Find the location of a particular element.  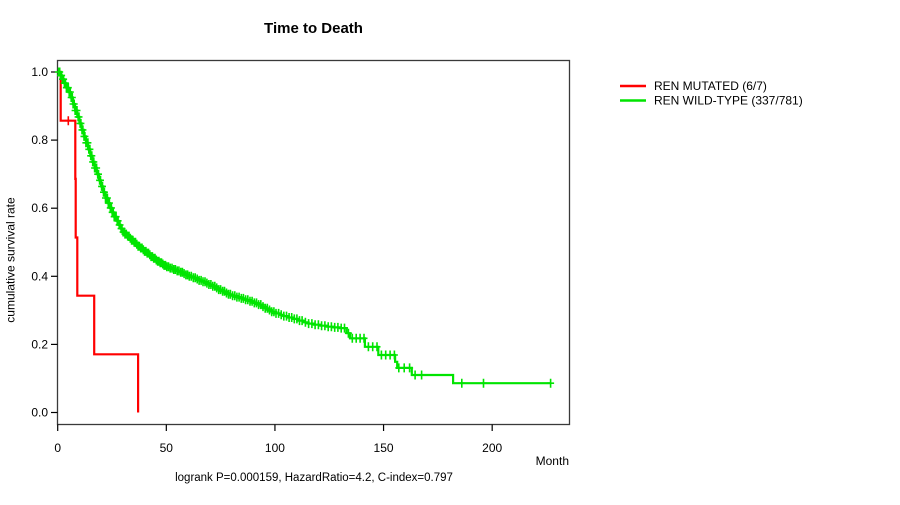

y-tick-label: 0.4 is located at coordinates (39, 276).